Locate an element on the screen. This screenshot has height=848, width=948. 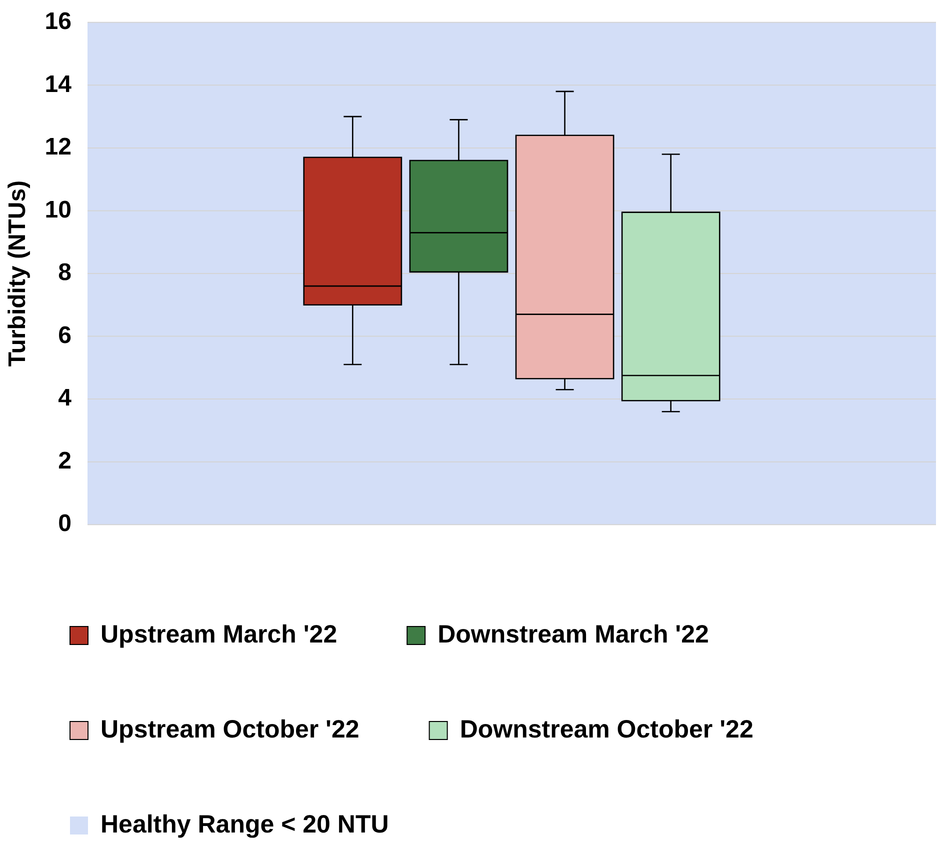
y-tick-label: 8 is located at coordinates (65, 272).